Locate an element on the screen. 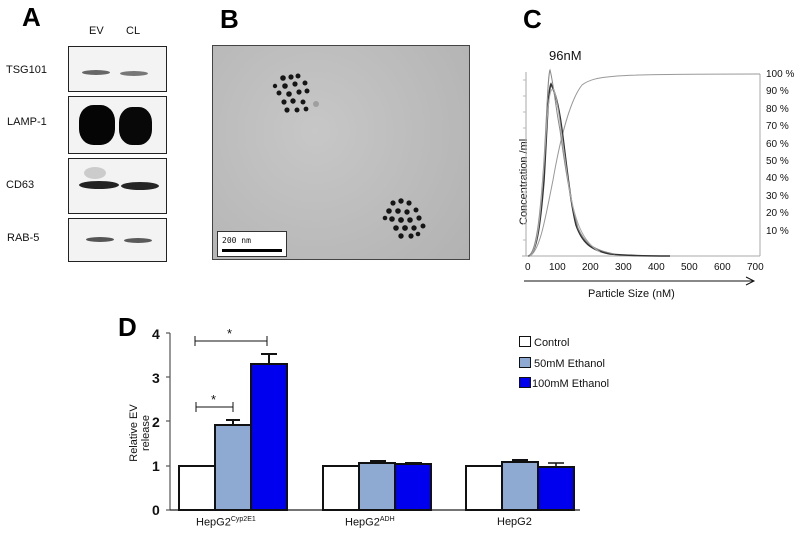 The image size is (800, 534). lane-label-cl: CL is located at coordinates (133, 31).